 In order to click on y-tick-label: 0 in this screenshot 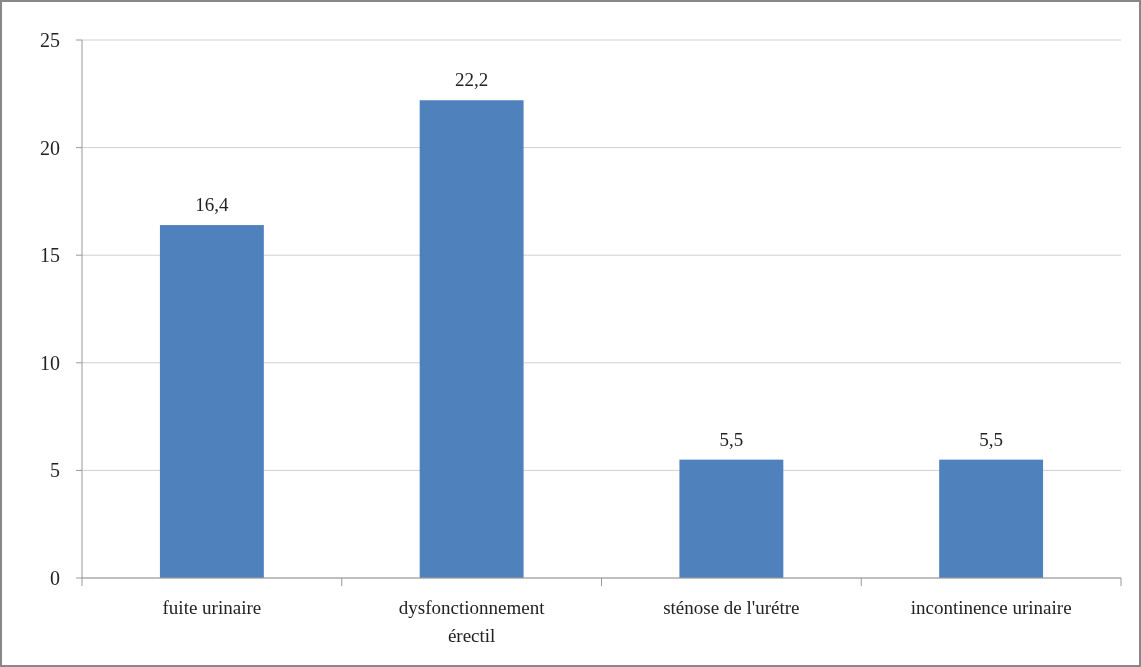, I will do `click(55, 578)`.